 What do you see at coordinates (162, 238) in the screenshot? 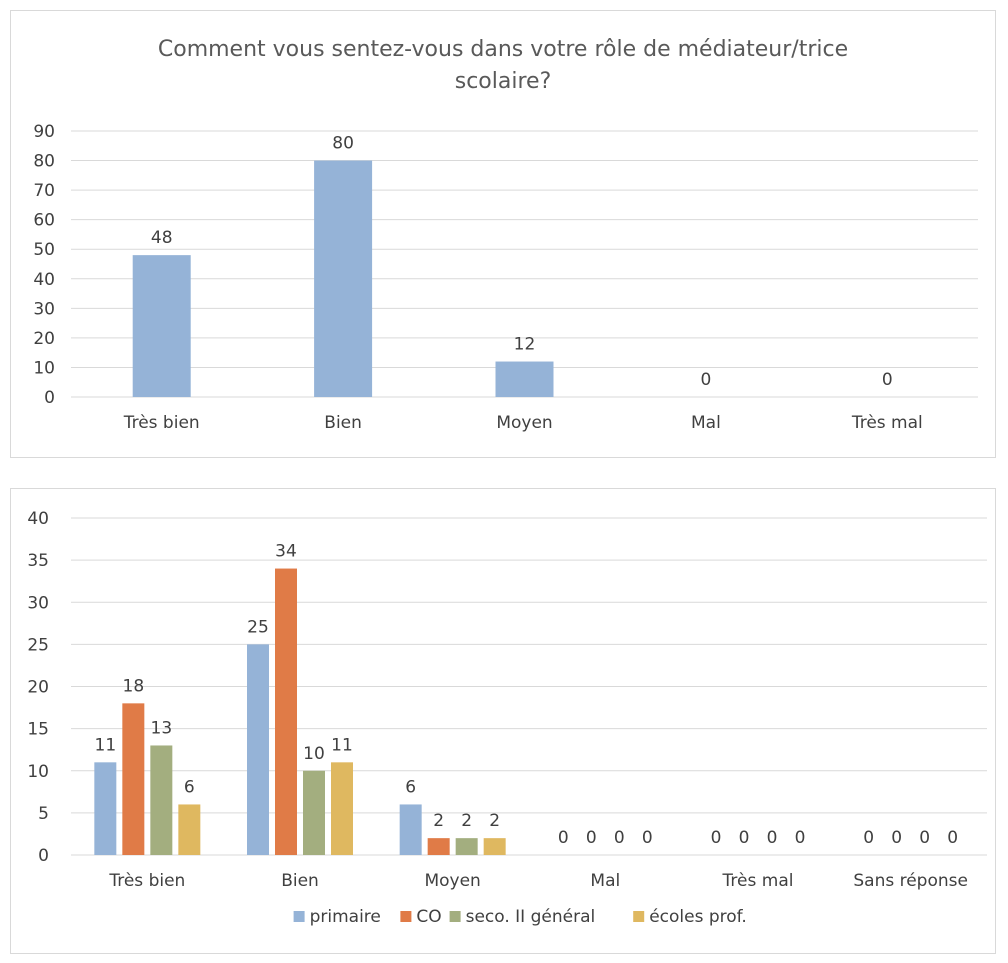
I see `data-label: 48` at bounding box center [162, 238].